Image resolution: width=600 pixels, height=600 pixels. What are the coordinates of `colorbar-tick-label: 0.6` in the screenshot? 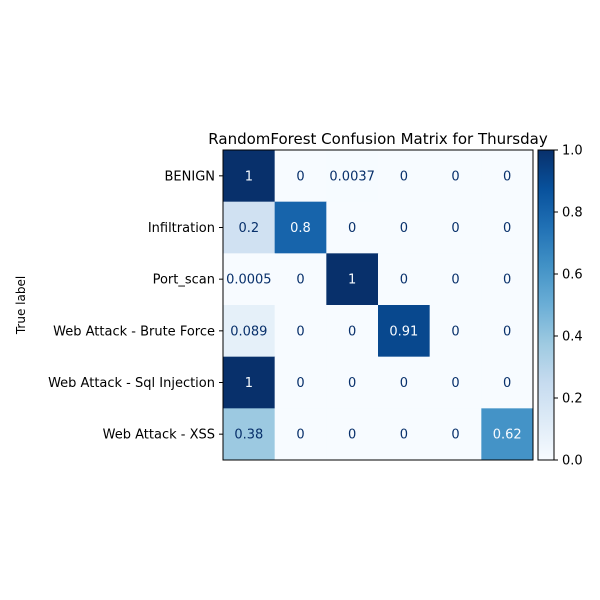 It's located at (572, 275).